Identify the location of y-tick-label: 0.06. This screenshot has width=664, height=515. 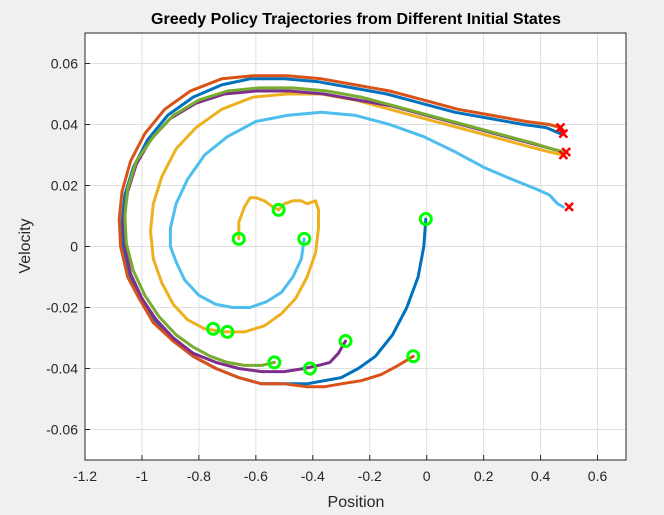
(64, 64).